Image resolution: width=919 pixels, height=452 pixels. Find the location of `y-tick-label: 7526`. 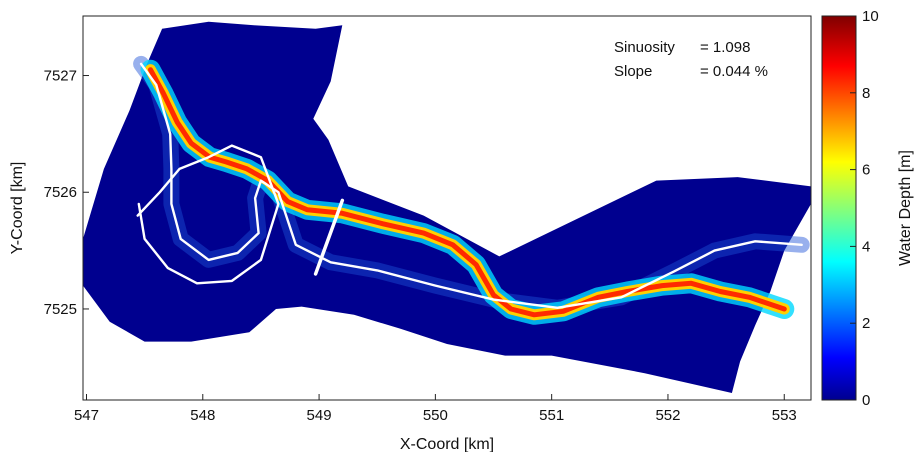

y-tick-label: 7526 is located at coordinates (60, 192).